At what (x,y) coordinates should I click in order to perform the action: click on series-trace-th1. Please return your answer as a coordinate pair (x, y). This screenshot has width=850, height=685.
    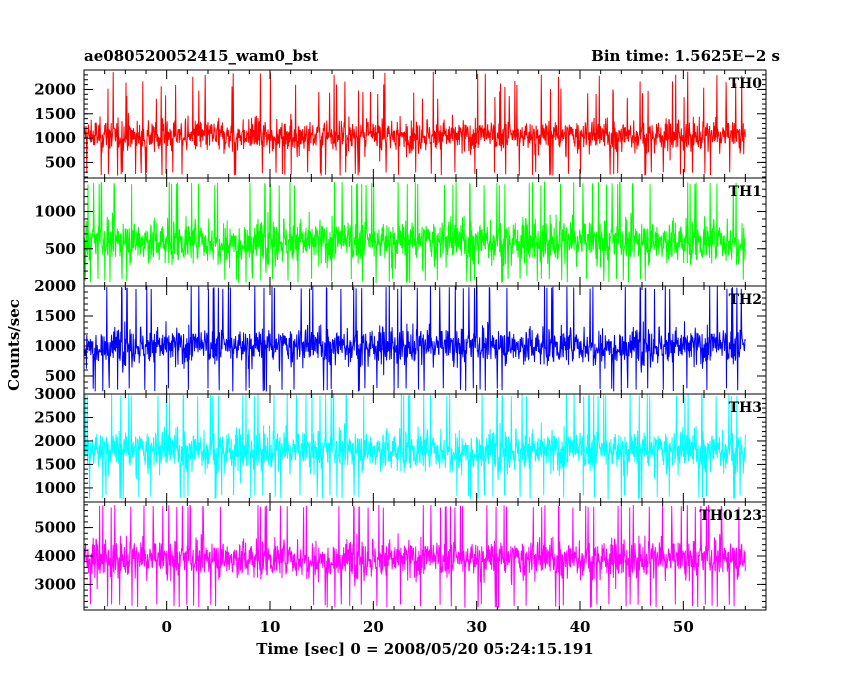
    Looking at the image, I should click on (414, 232).